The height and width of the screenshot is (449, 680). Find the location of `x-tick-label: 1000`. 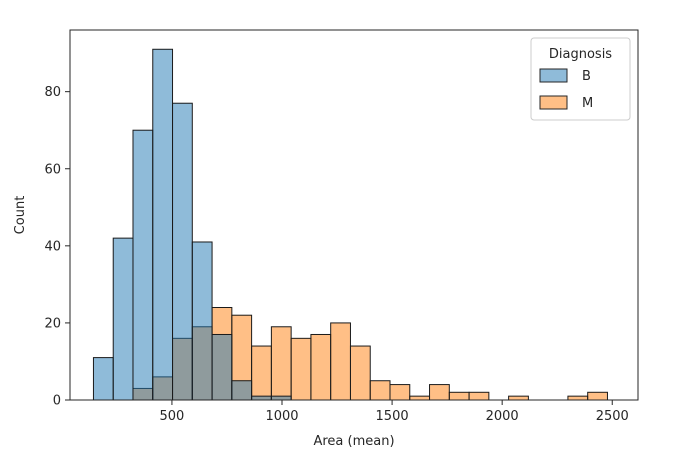

x-tick-label: 1000 is located at coordinates (281, 416).